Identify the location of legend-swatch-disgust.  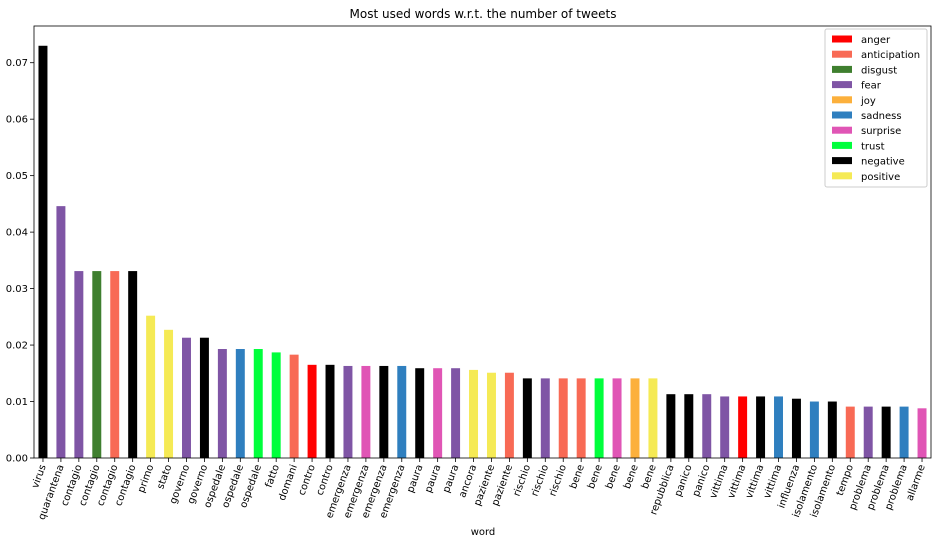
(842, 69).